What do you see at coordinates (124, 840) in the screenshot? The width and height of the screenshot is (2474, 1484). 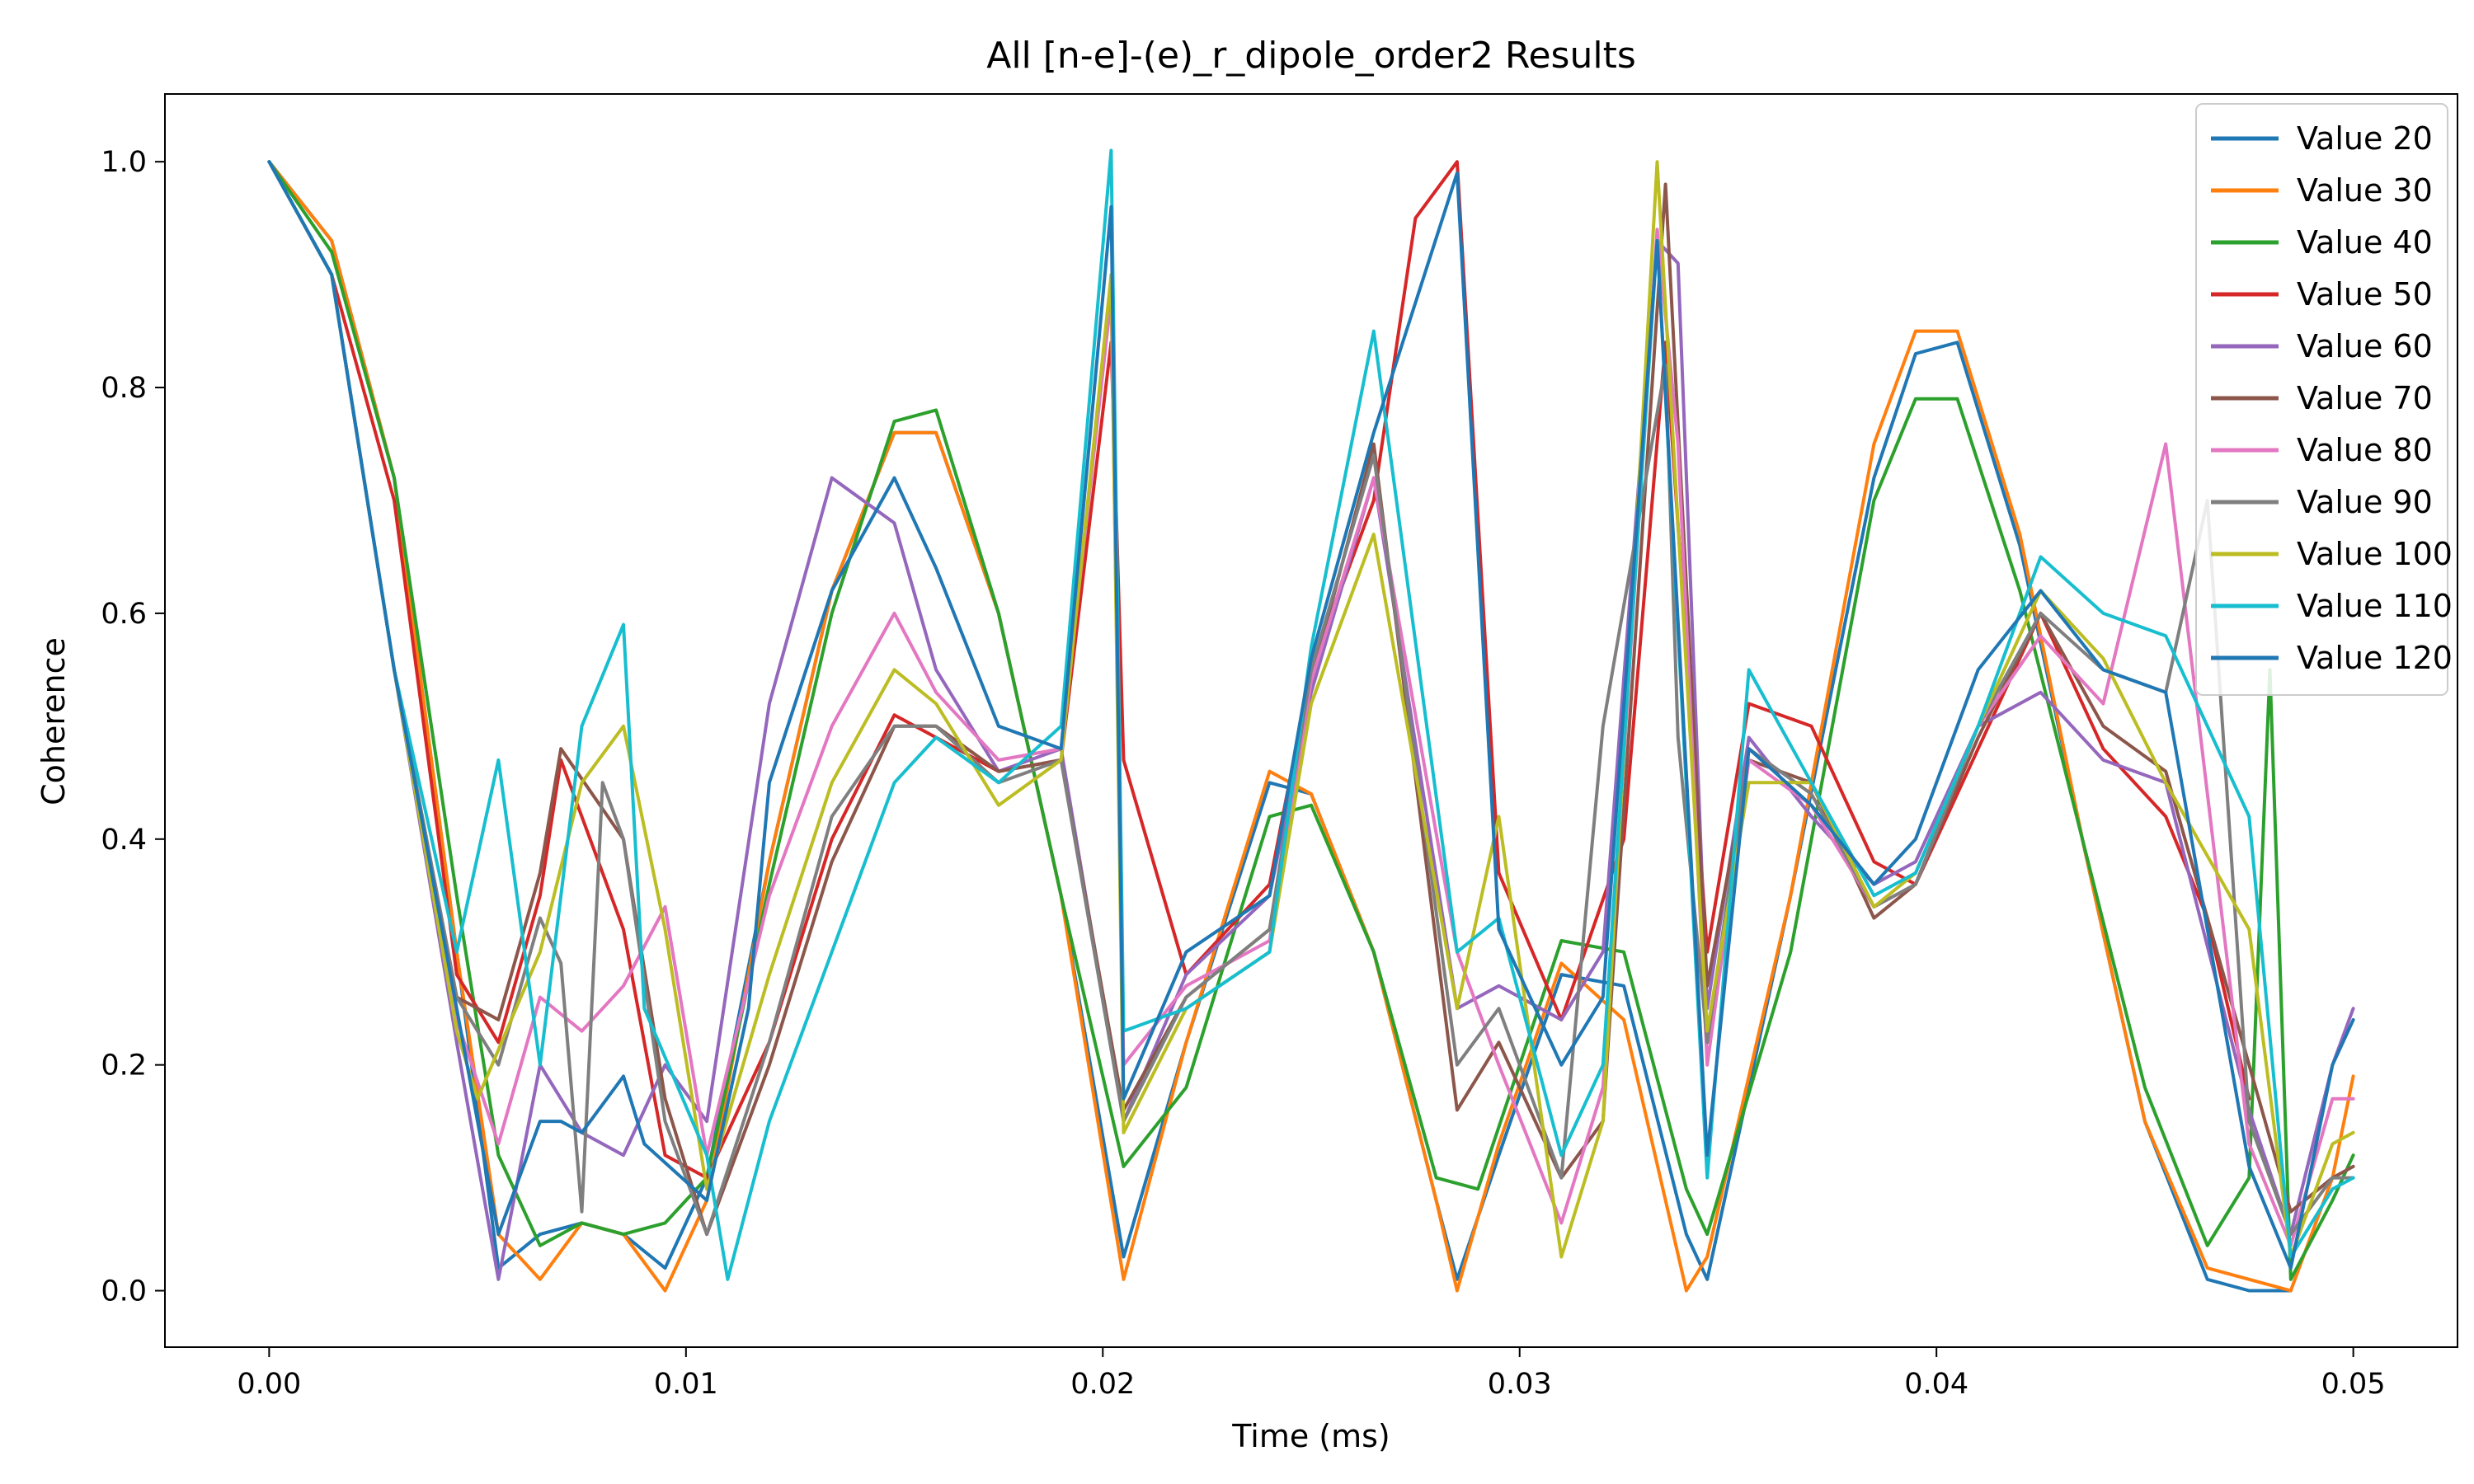 I see `y-tick-label: 0.4` at bounding box center [124, 840].